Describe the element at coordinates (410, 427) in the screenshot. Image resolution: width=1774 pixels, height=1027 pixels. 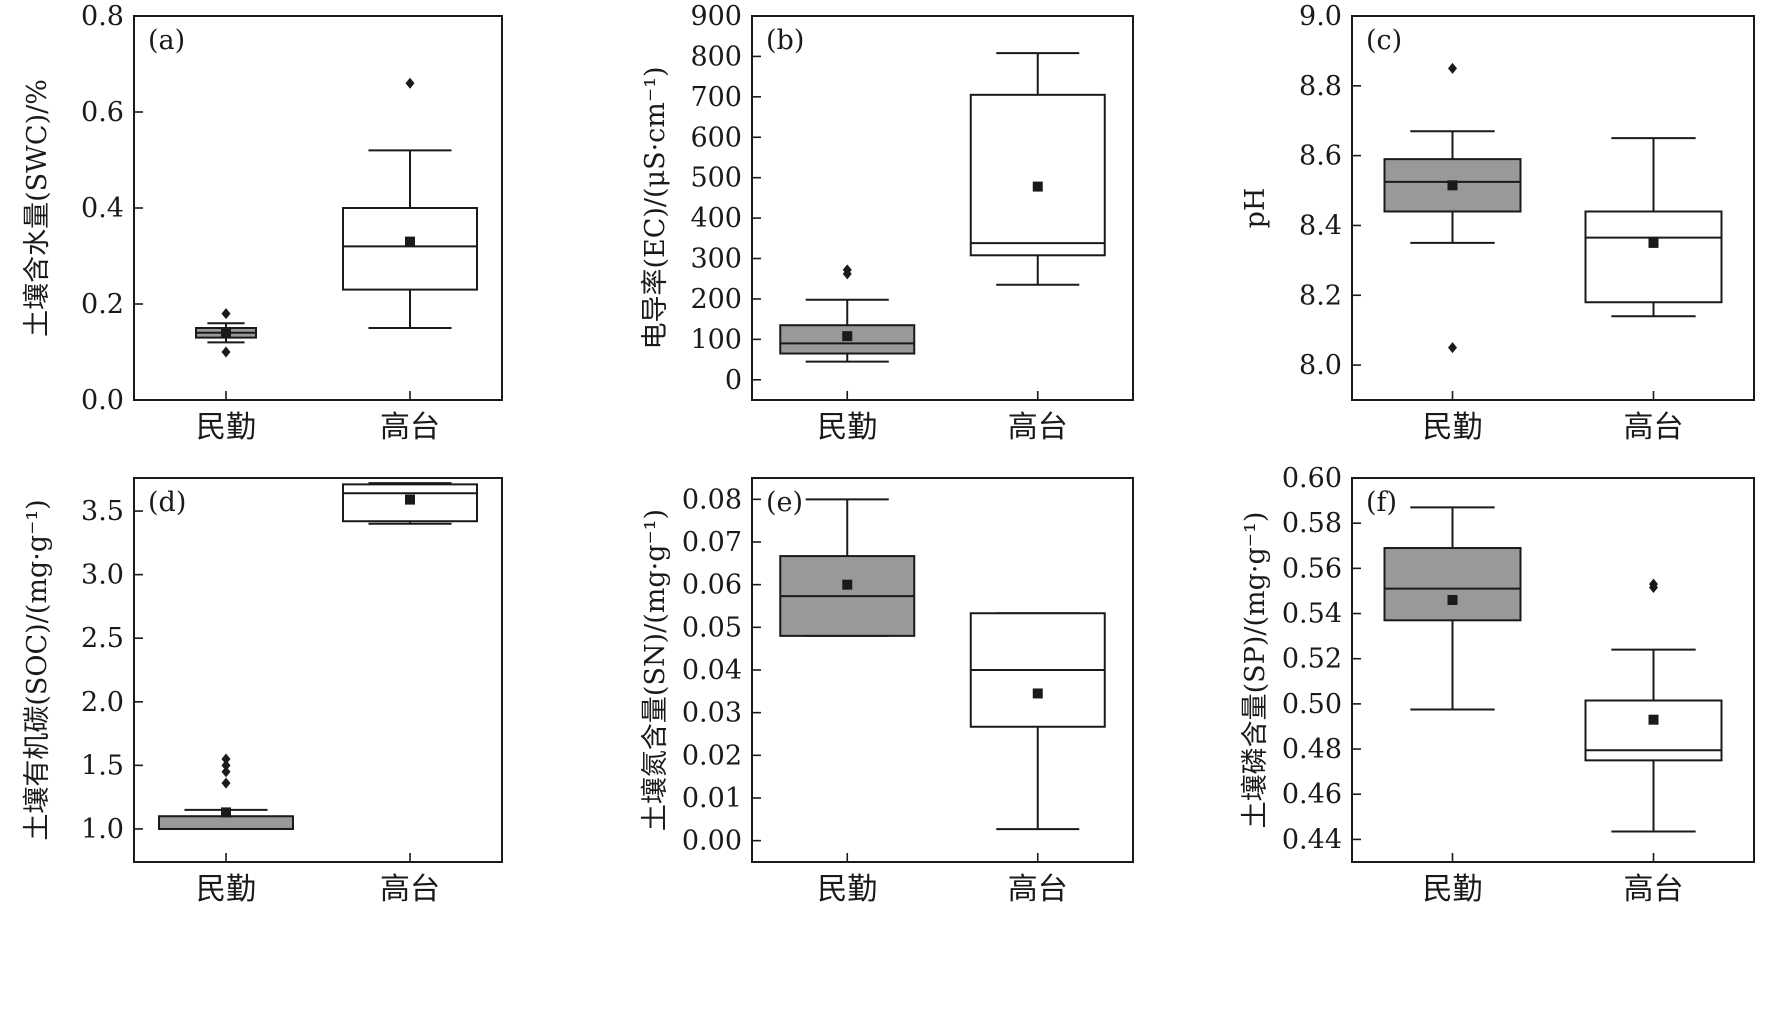
I see `panel-a-category-label: 高台` at that location.